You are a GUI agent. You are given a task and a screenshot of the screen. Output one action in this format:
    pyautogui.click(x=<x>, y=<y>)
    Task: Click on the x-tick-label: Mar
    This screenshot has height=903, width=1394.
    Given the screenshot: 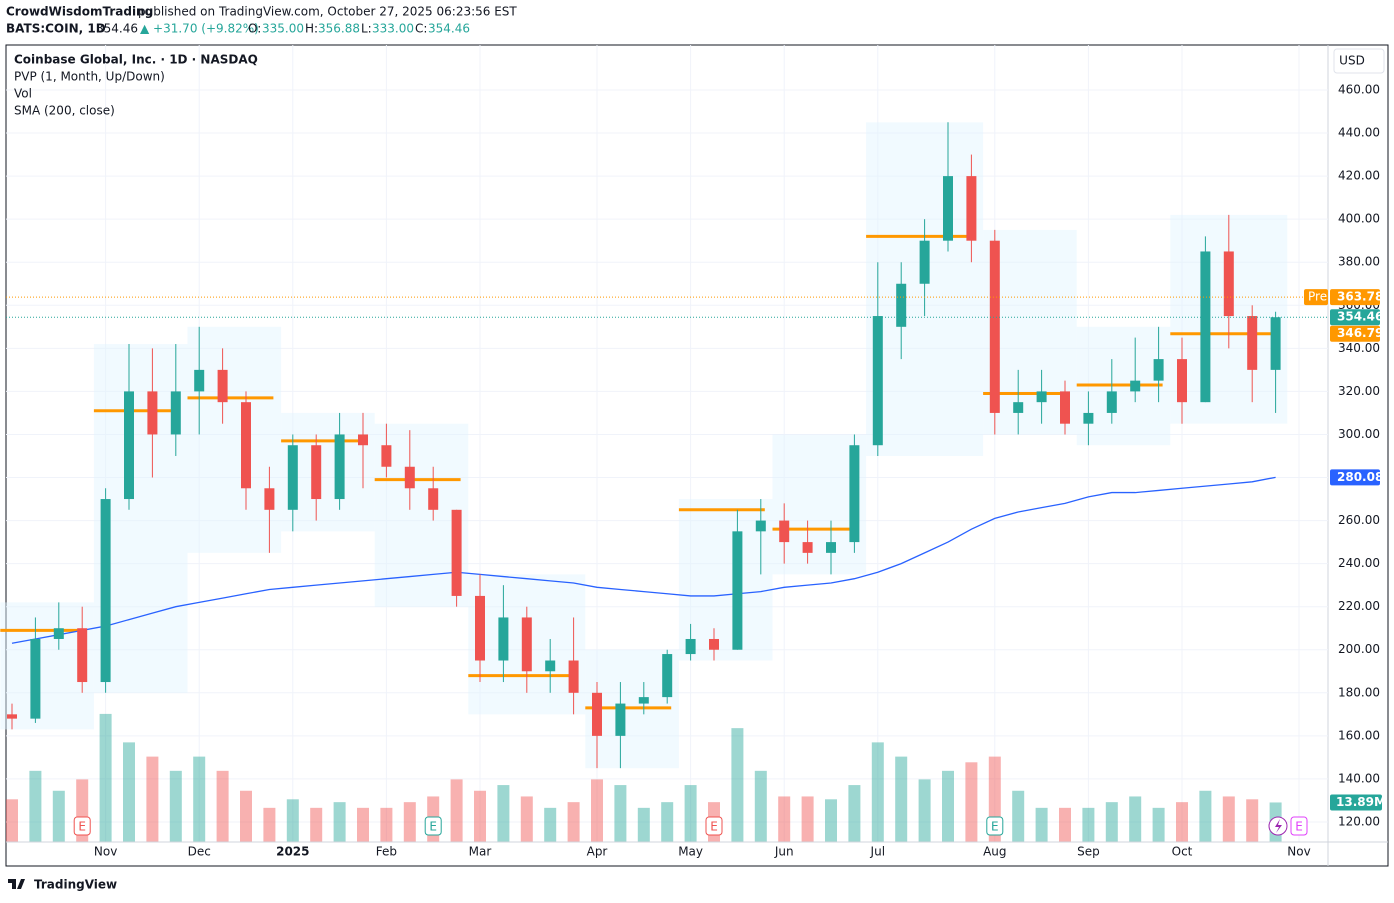 What is the action you would take?
    pyautogui.click(x=480, y=852)
    